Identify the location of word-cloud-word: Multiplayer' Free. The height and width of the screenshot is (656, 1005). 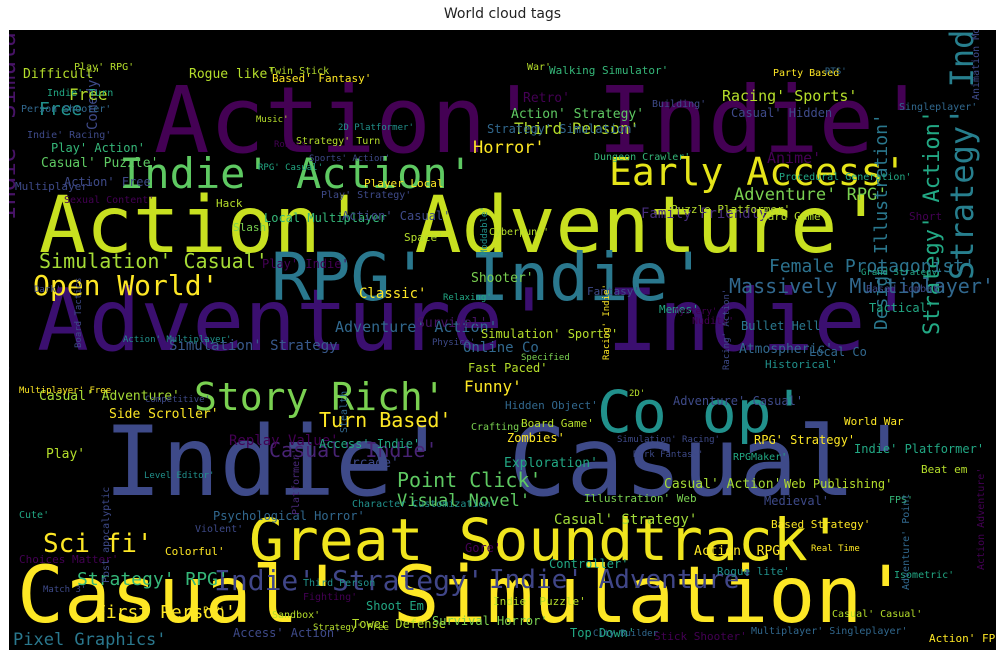
(65, 391).